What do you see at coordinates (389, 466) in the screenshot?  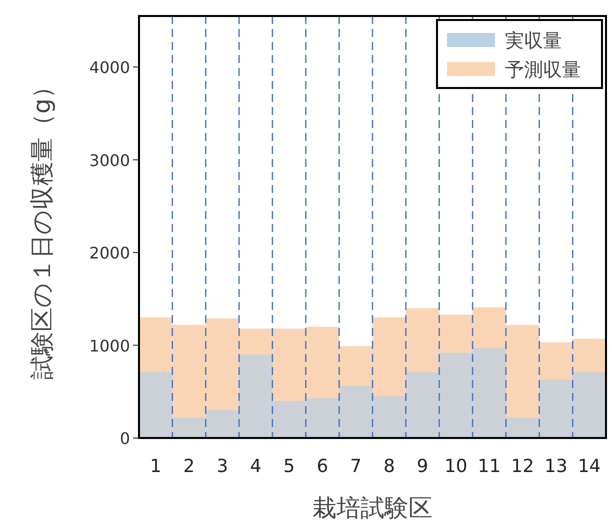 I see `x-tick-label: 8` at bounding box center [389, 466].